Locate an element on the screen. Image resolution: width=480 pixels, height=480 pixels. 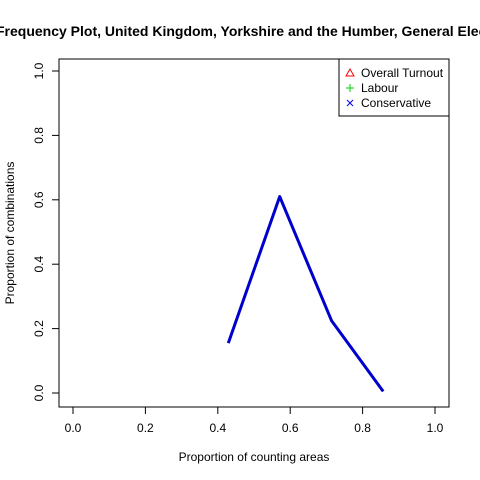
series-line is located at coordinates (305, 294).